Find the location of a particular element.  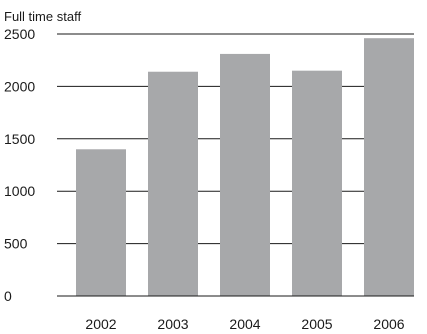

bar-2006 is located at coordinates (389, 167).